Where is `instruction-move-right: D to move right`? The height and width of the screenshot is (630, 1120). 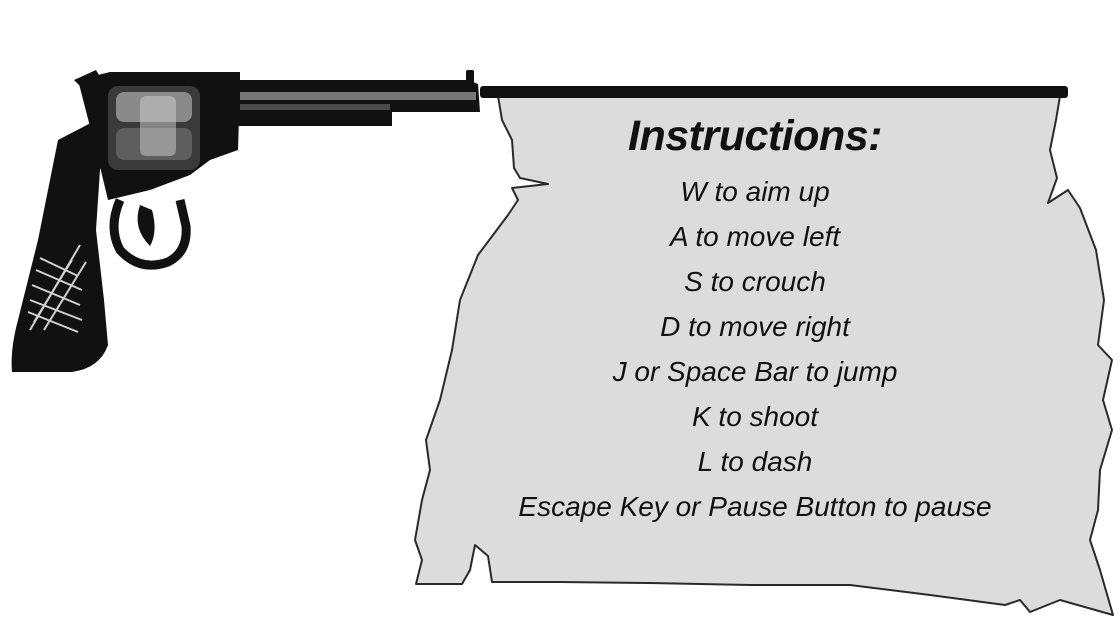
instruction-move-right: D to move right is located at coordinates (755, 326).